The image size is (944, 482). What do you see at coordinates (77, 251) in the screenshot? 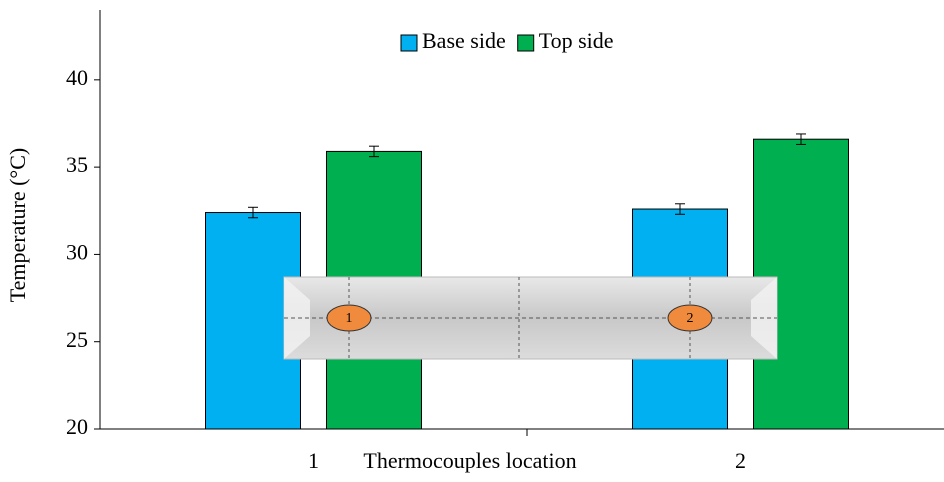
I see `y-tick-label: 30` at bounding box center [77, 251].